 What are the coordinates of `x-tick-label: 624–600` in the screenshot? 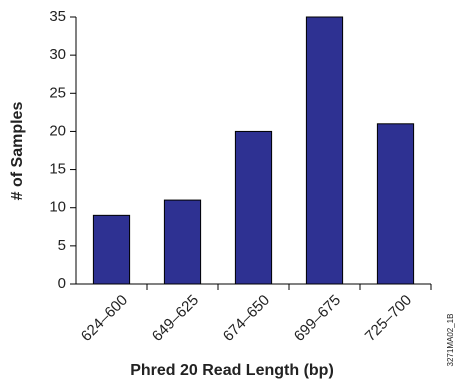 It's located at (104, 318).